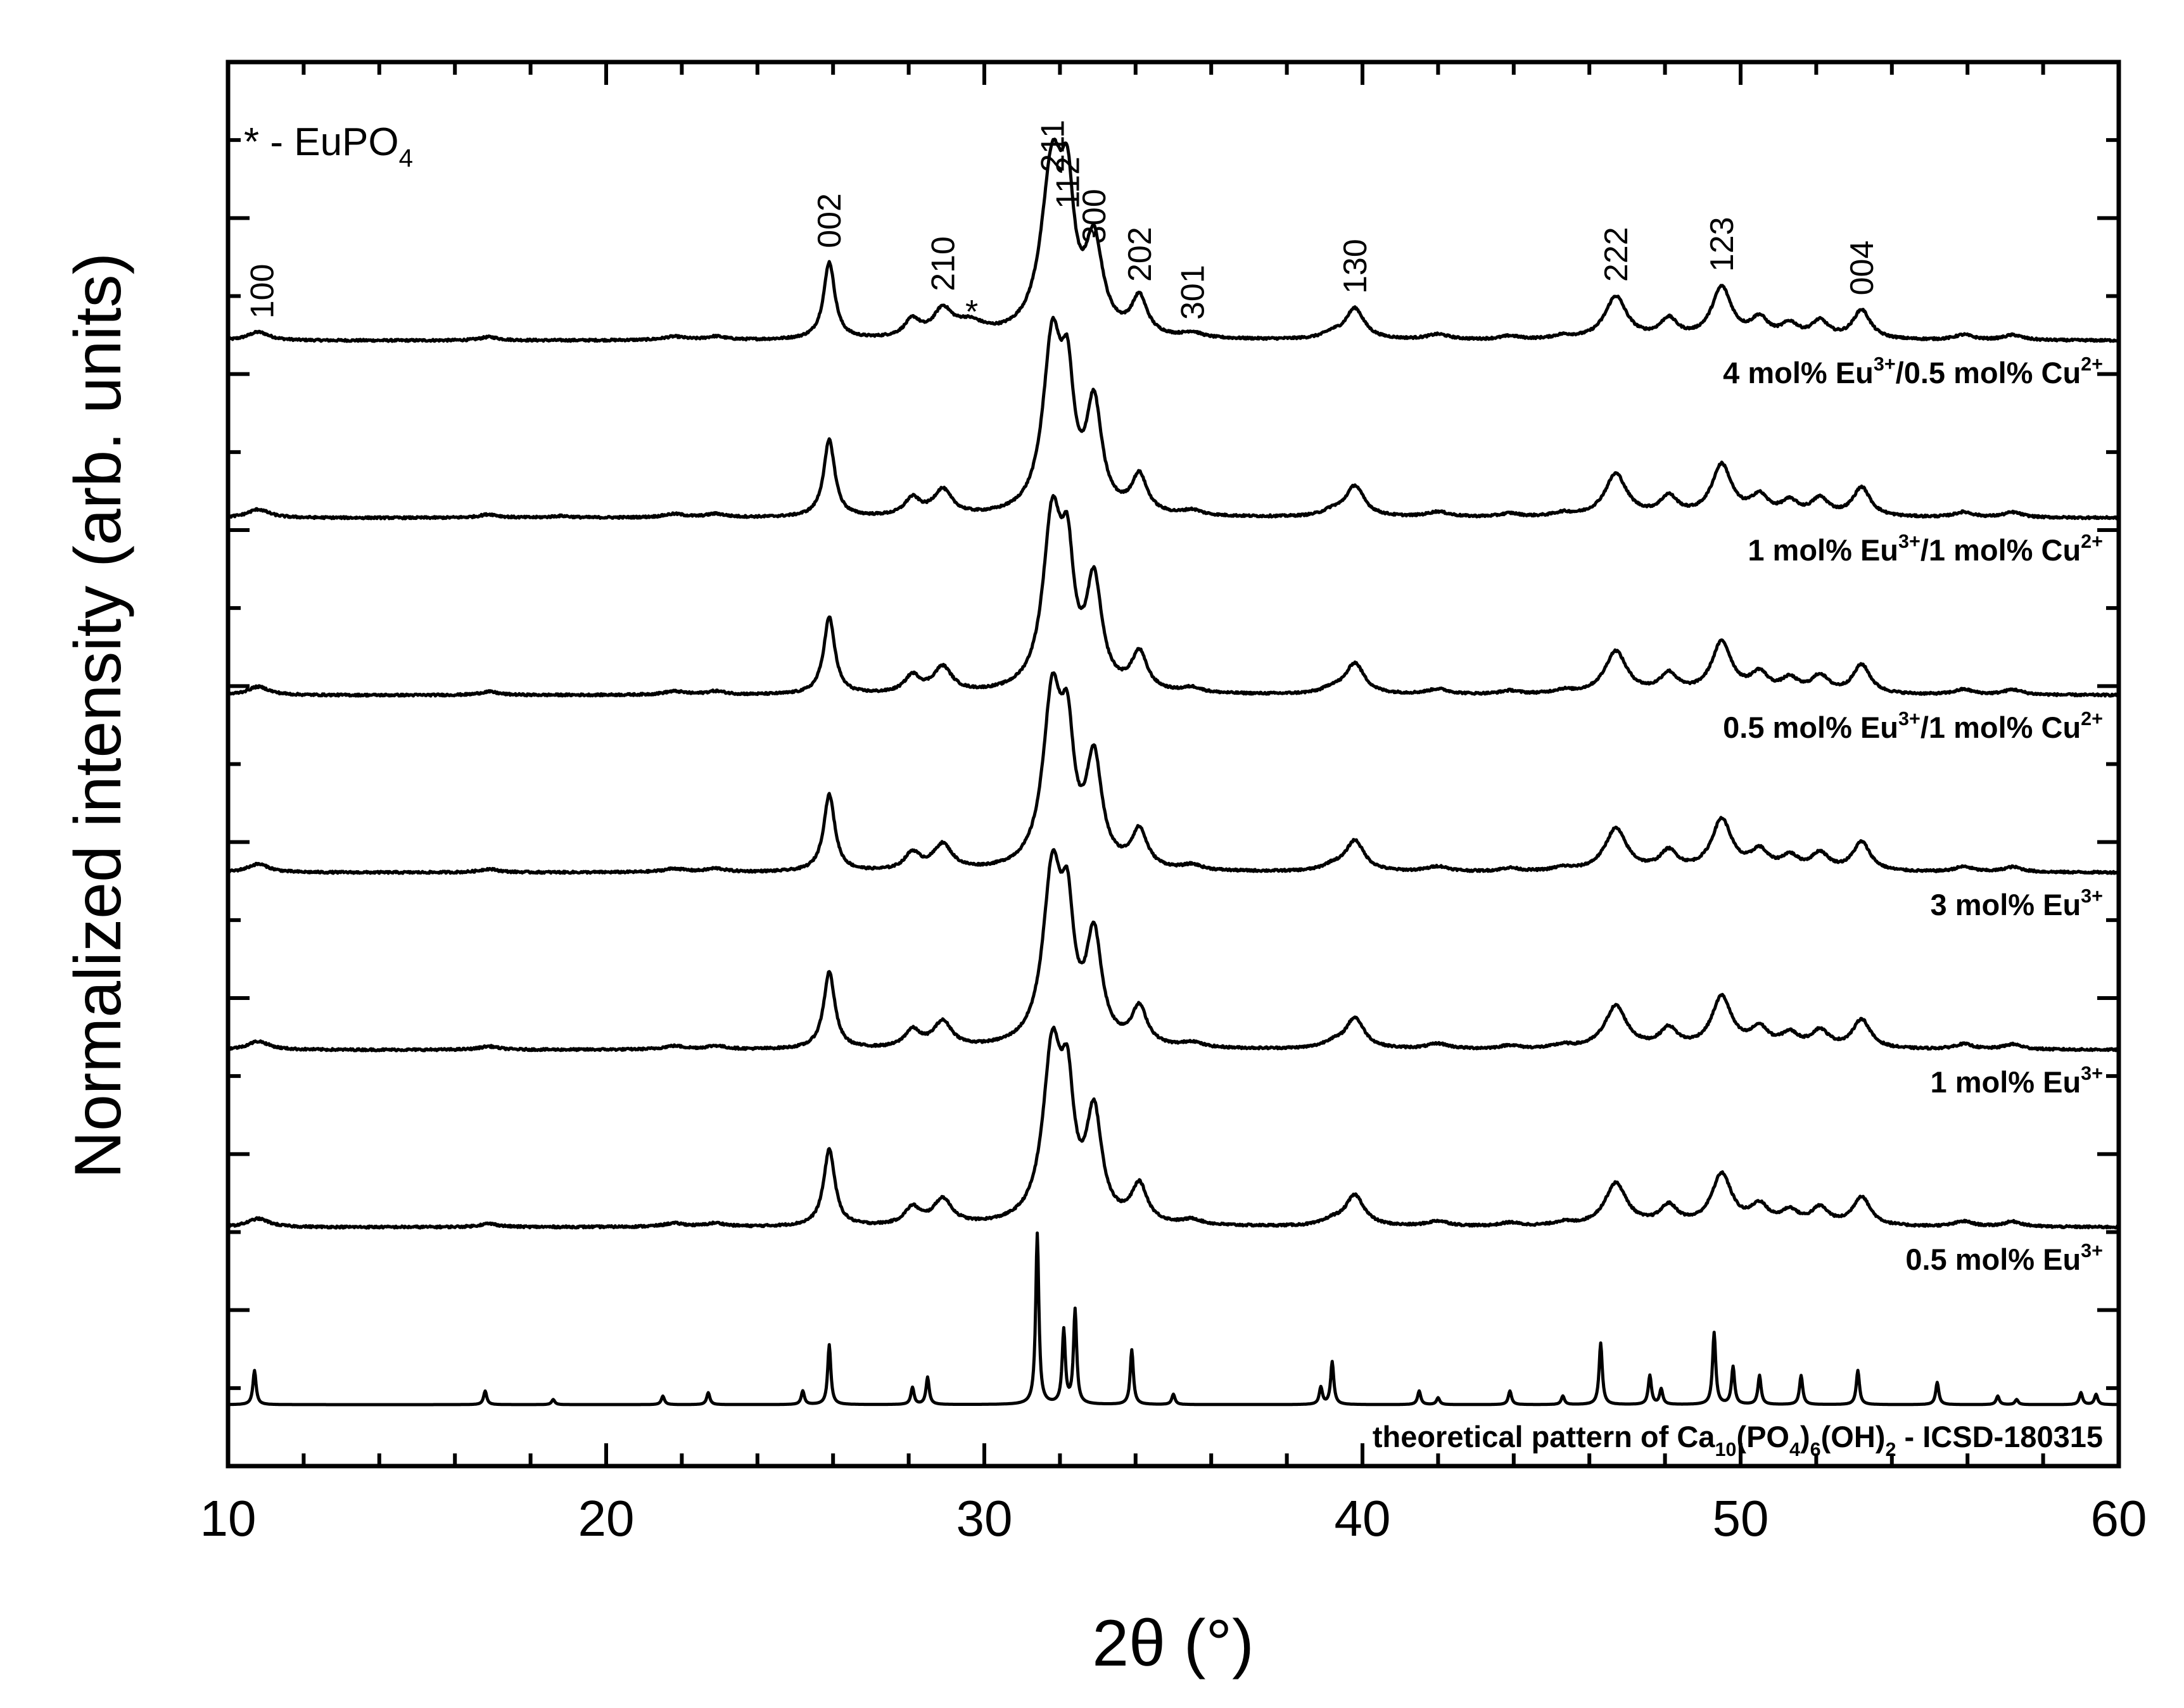  Describe the element at coordinates (1863, 268) in the screenshot. I see `peak-label-004: 004` at that location.